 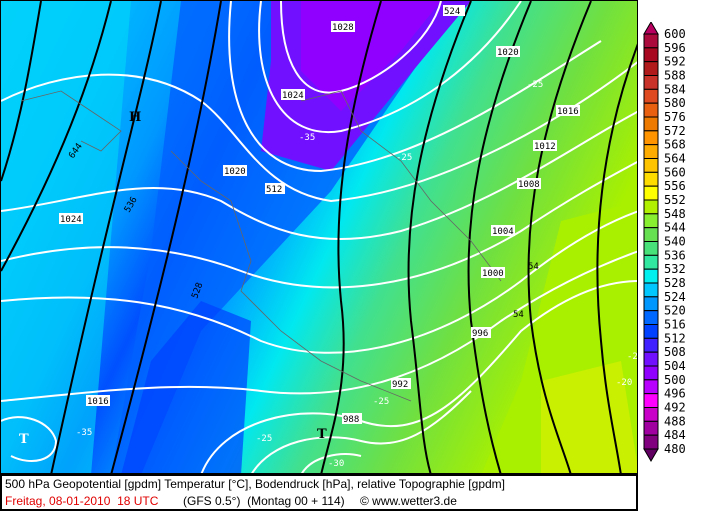 I want to click on height-label: 512, so click(x=274, y=190).